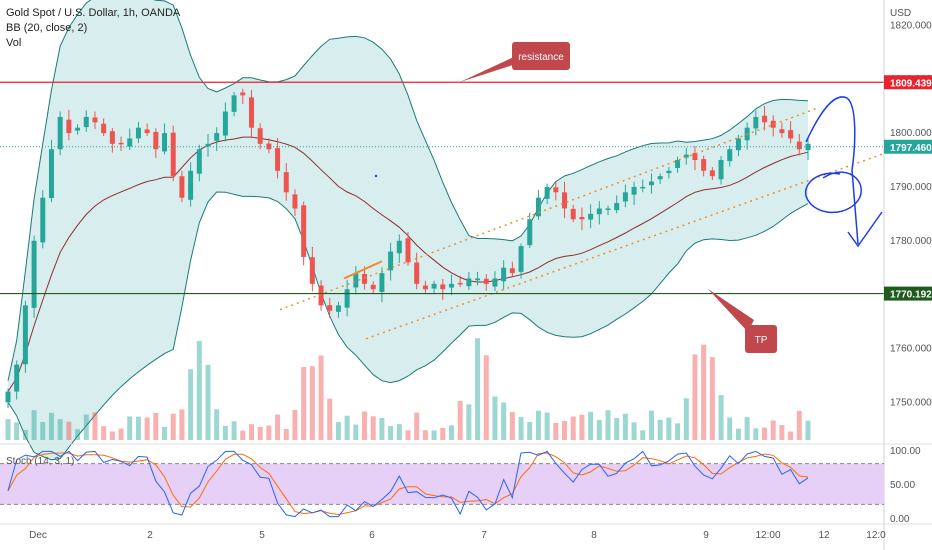 This screenshot has width=932, height=550. Describe the element at coordinates (911, 133) in the screenshot. I see `price-axis-tick: 1800.000` at that location.